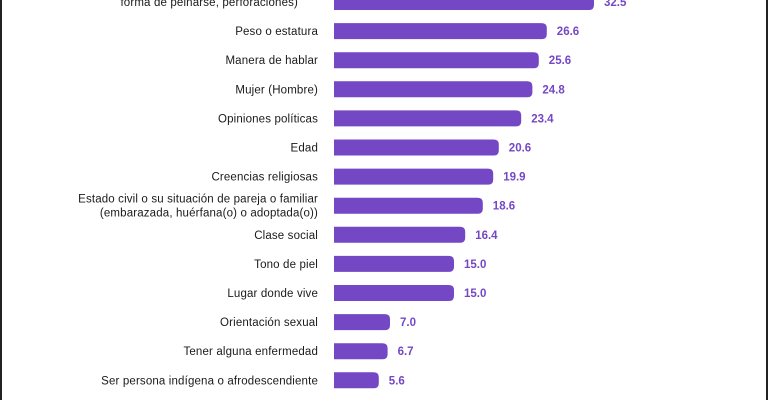 The width and height of the screenshot is (768, 400). Describe the element at coordinates (560, 61) in the screenshot. I see `bar-value-label: 25.6` at that location.